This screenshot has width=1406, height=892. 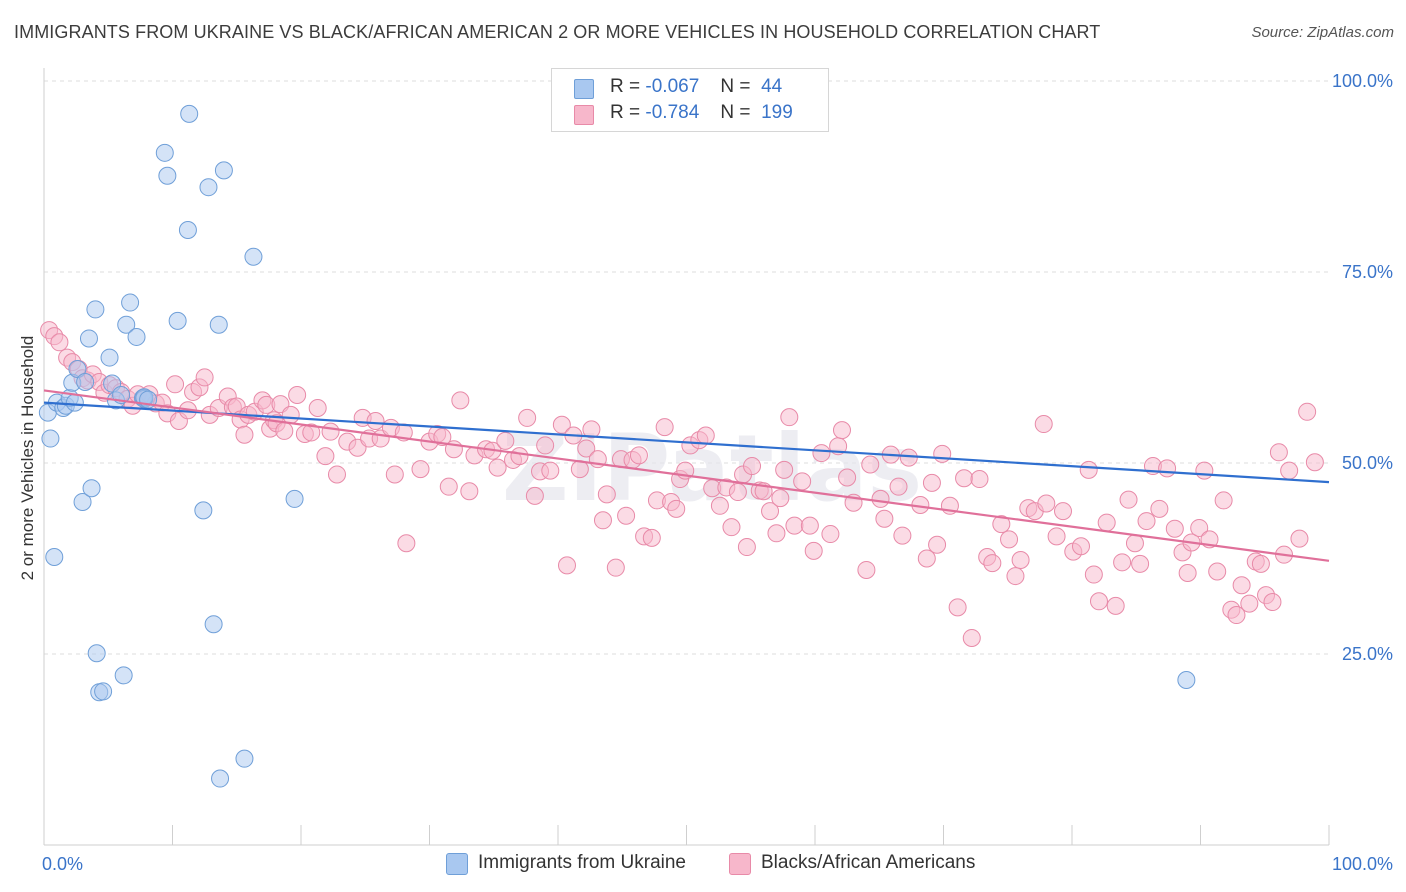 I want to click on correlation-legend: R = -0.067 N = 44 R = -0.784 N = 199, so click(x=690, y=100).